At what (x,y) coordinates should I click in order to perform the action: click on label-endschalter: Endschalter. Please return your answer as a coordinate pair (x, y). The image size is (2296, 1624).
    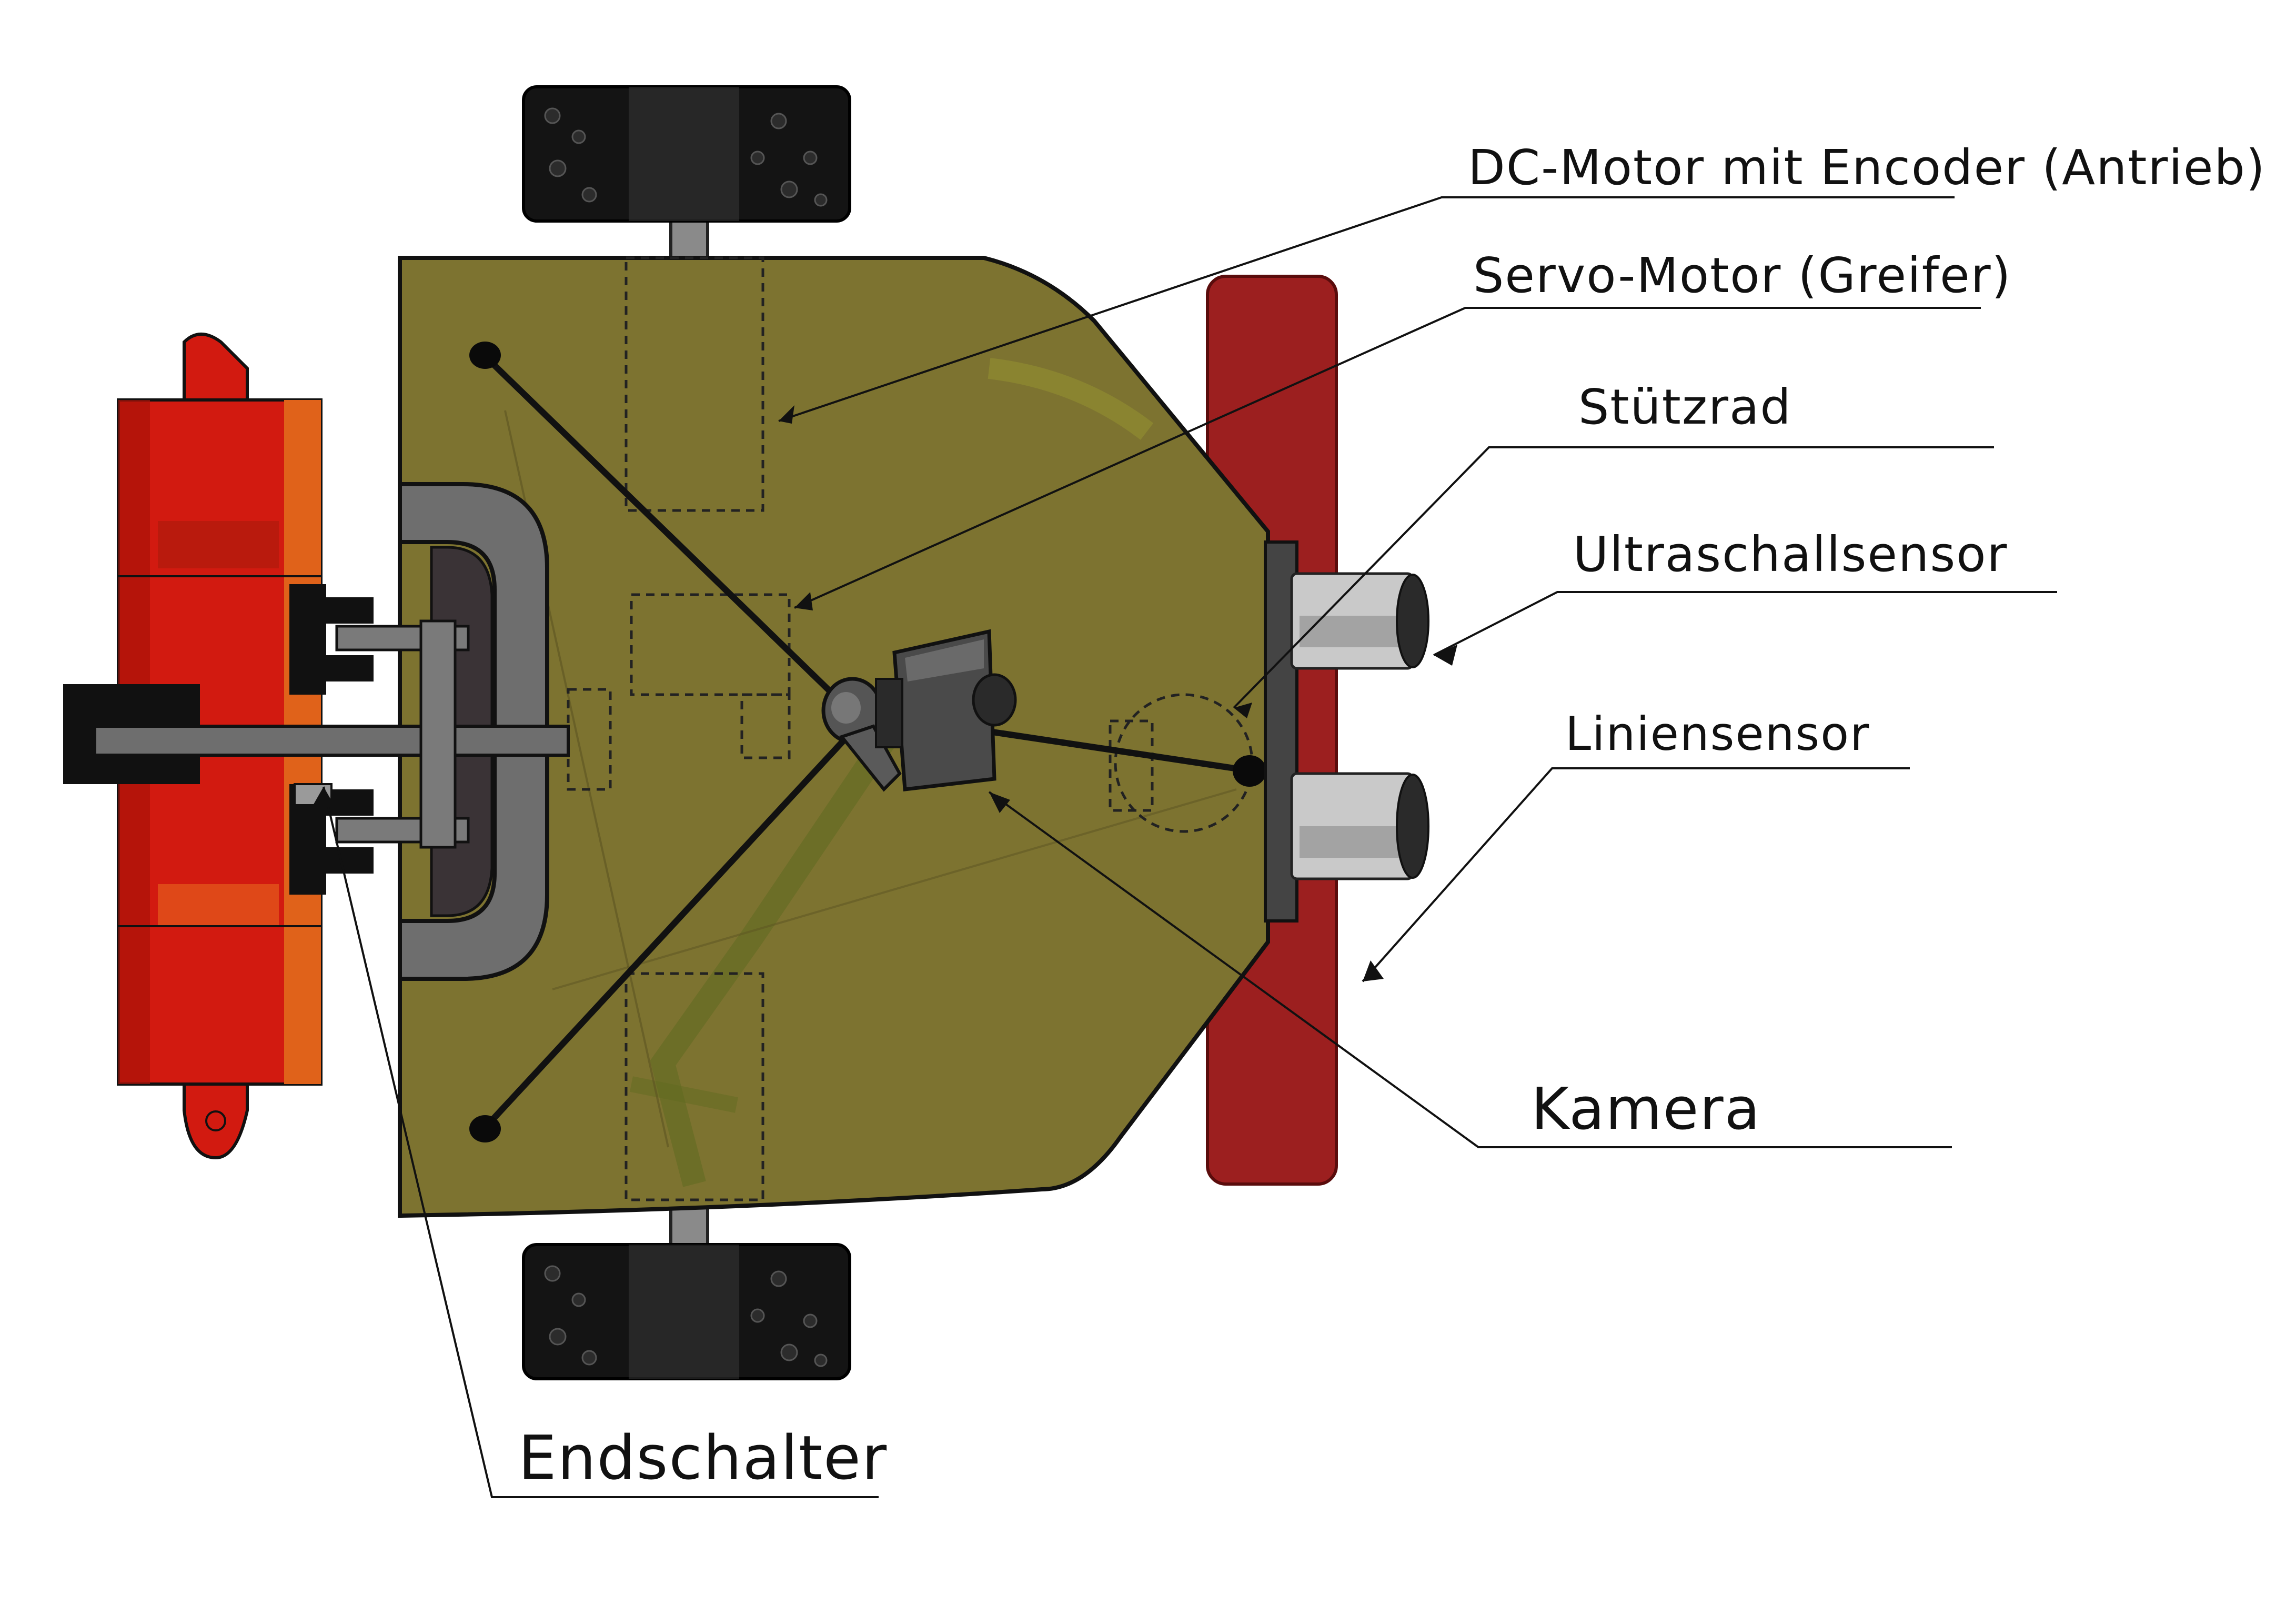
    Looking at the image, I should click on (703, 1458).